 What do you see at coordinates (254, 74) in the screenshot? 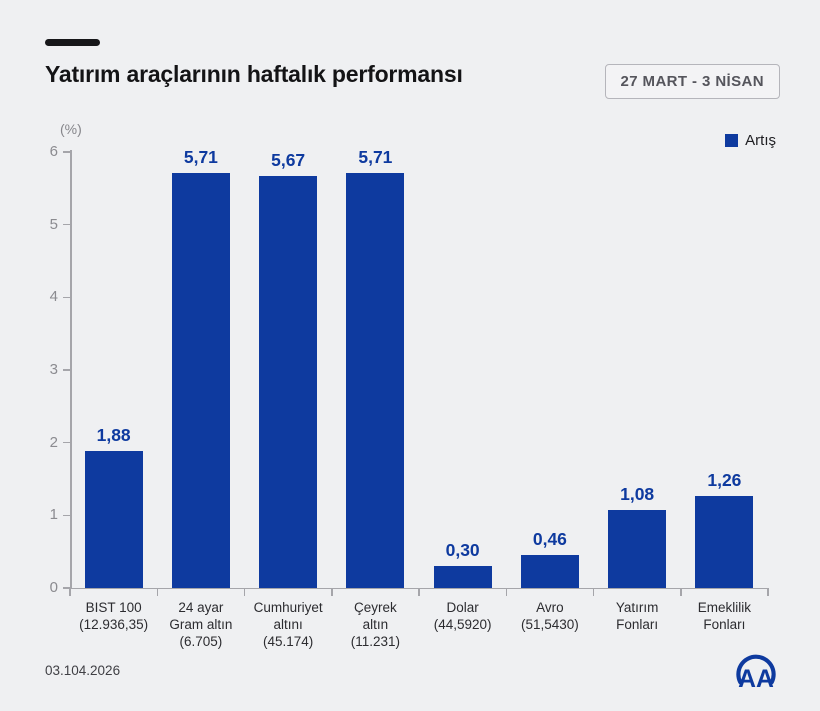
I see `page-title: Yatırım araçlarının haftalık performansı` at bounding box center [254, 74].